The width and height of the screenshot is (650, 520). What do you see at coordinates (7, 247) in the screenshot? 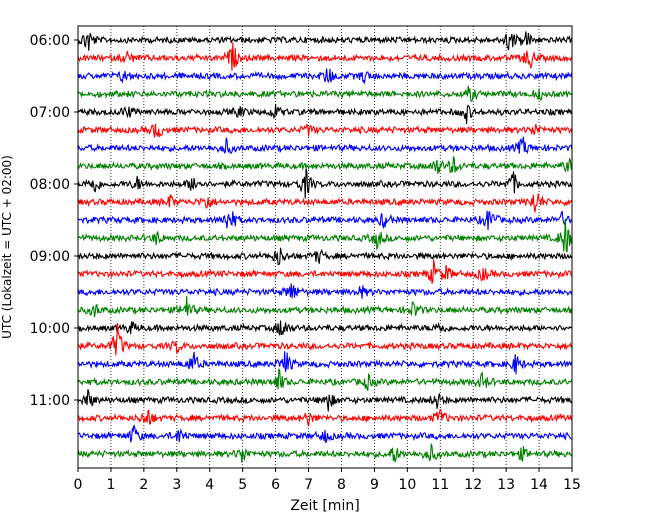
I see `y-axis-label: UTC (Lokalzeit = UTC + 02:00)` at bounding box center [7, 247].